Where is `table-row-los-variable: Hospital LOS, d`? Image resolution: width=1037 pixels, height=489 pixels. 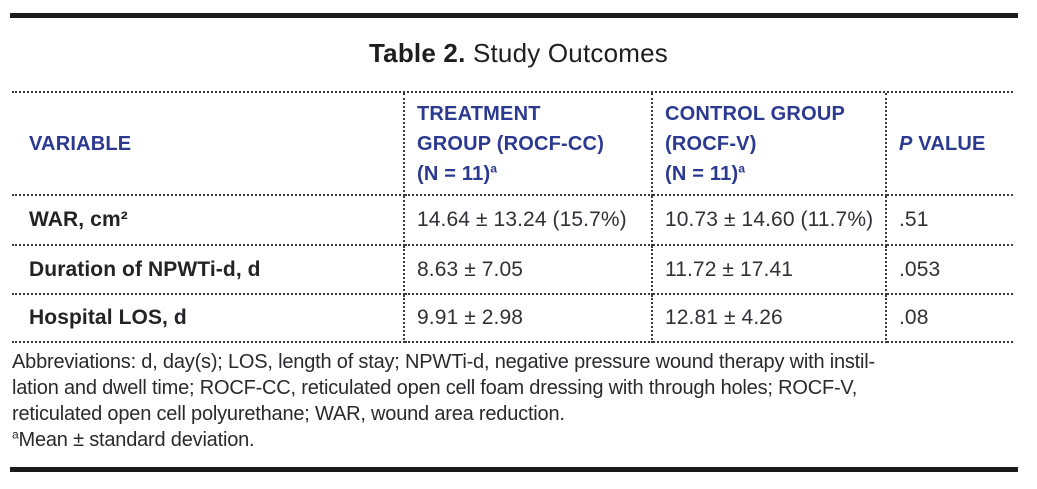
table-row-los-variable: Hospital LOS, d is located at coordinates (208, 319).